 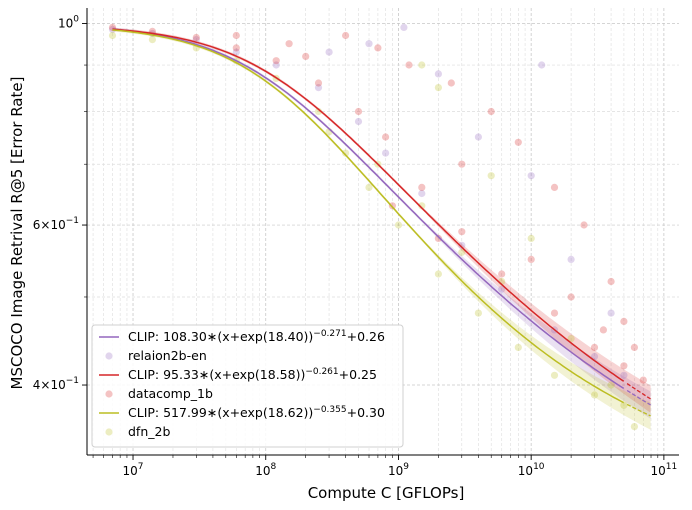 I want to click on legend-box, so click(x=247, y=386).